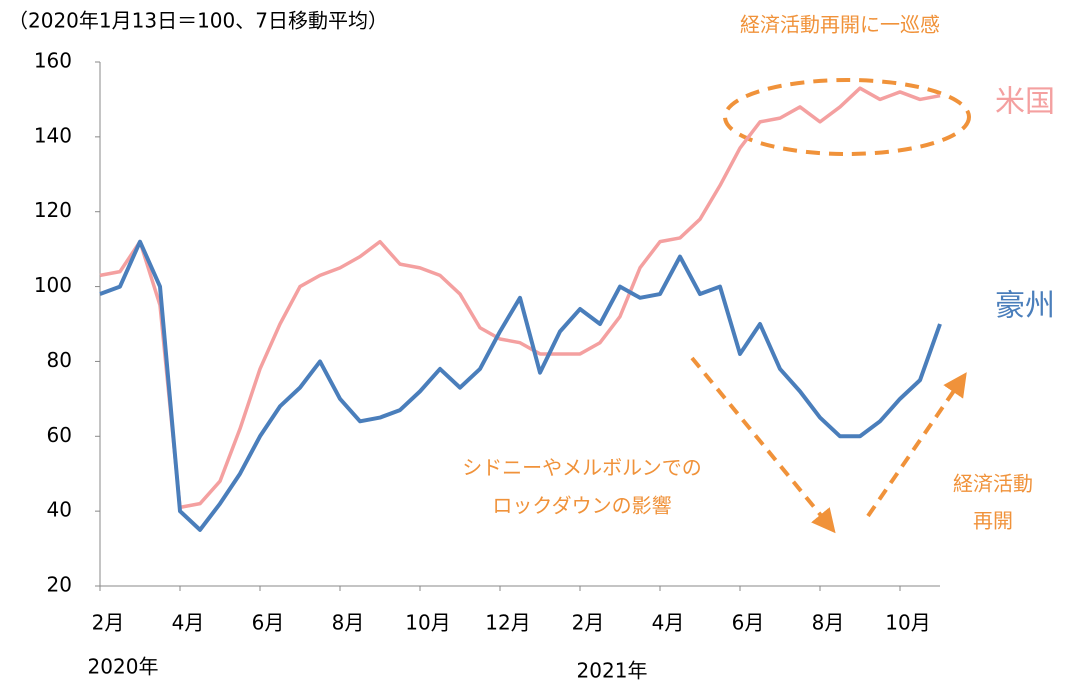 Image resolution: width=1065 pixels, height=689 pixels. What do you see at coordinates (59, 510) in the screenshot?
I see `y-tick-label: 40` at bounding box center [59, 510].